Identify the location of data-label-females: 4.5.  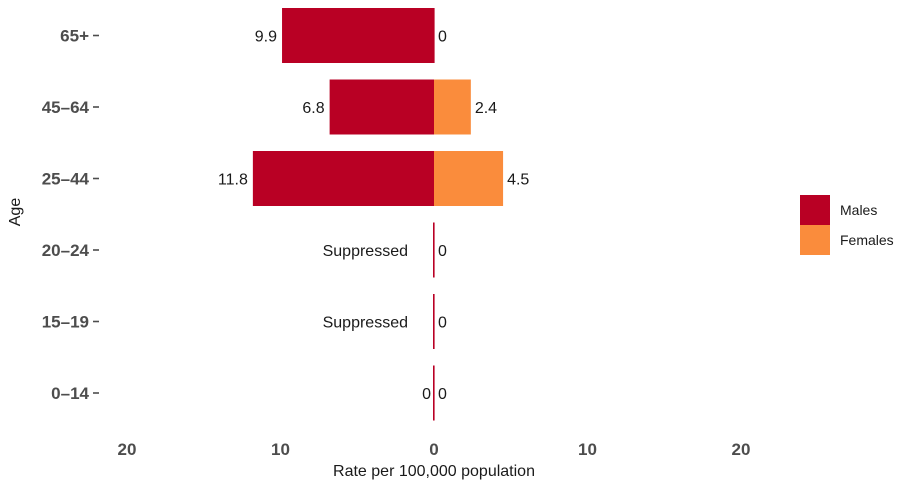
(518, 180).